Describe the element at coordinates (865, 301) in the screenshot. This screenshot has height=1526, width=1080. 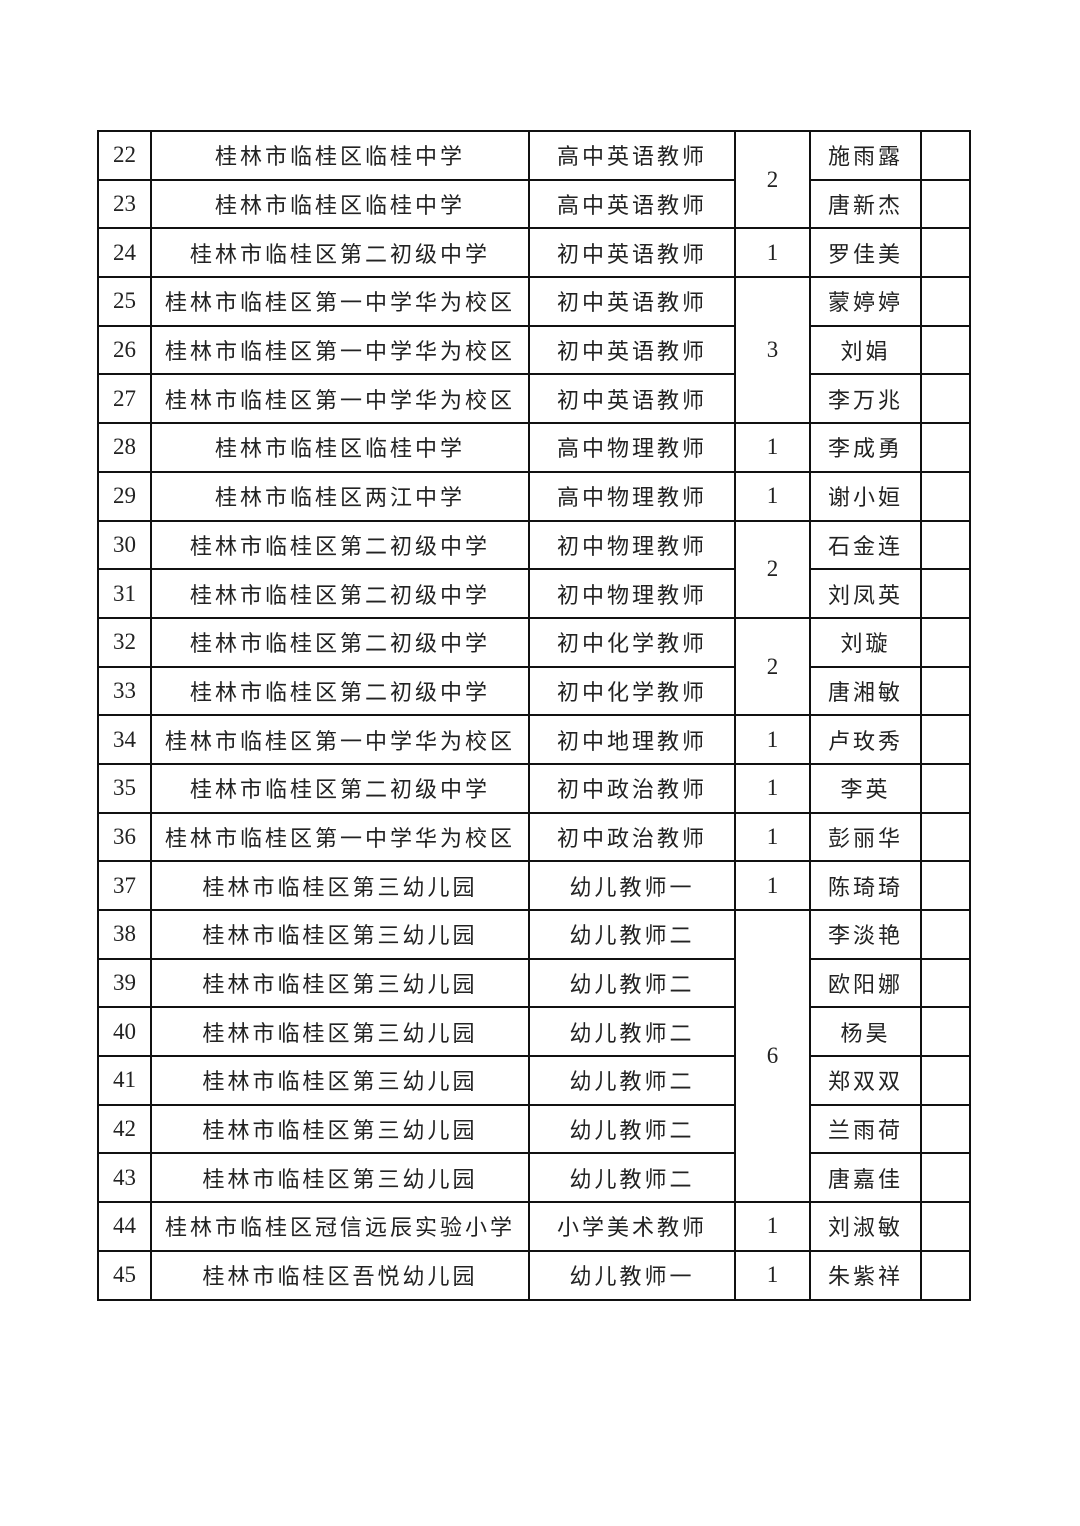
I see `name-cell: 蒙婷婷` at that location.